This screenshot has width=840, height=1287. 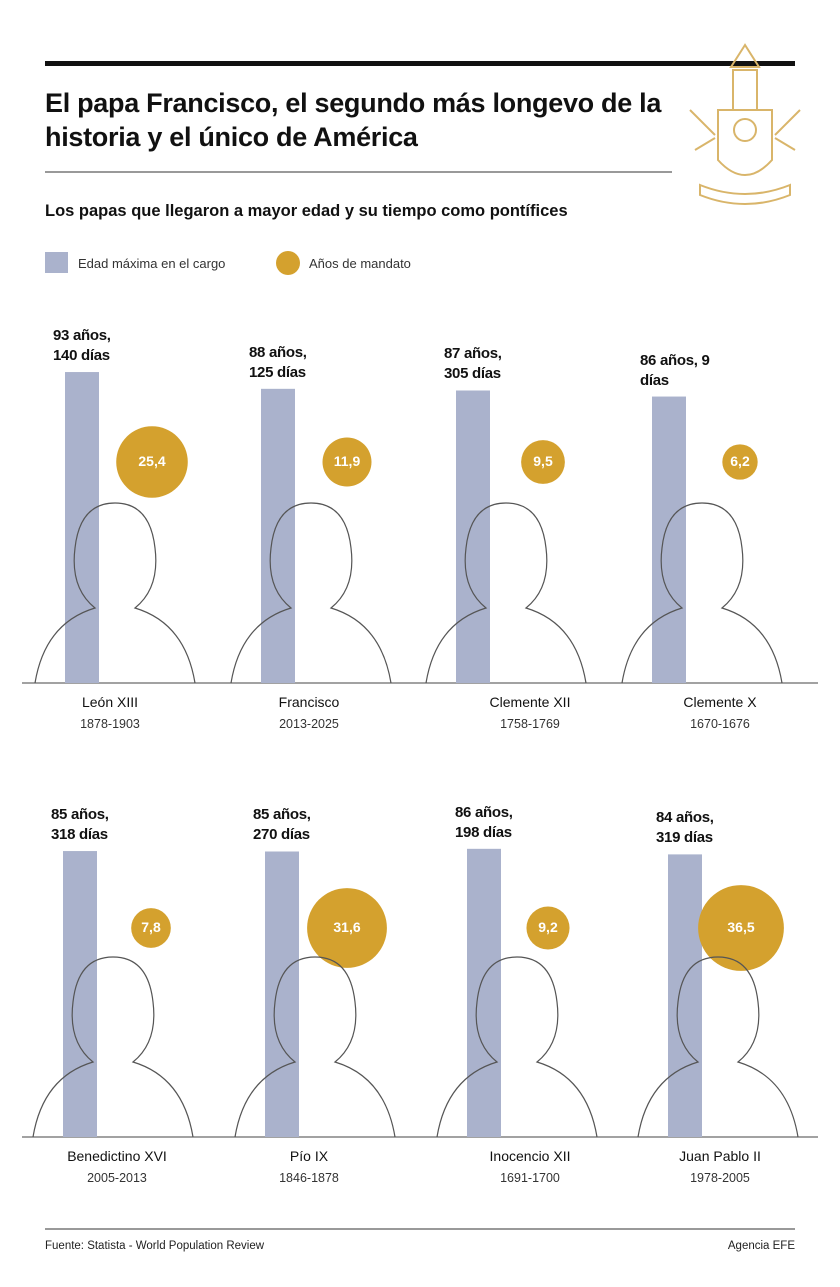 What do you see at coordinates (530, 724) in the screenshot?
I see `pope-period: 1758-1769` at bounding box center [530, 724].